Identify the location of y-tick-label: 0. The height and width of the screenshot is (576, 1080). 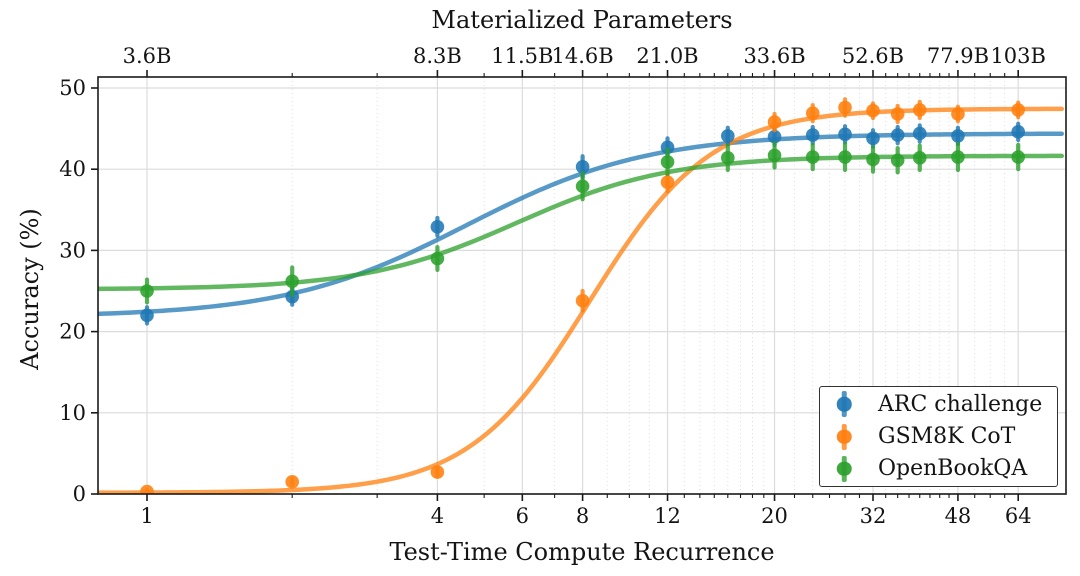
(79, 494).